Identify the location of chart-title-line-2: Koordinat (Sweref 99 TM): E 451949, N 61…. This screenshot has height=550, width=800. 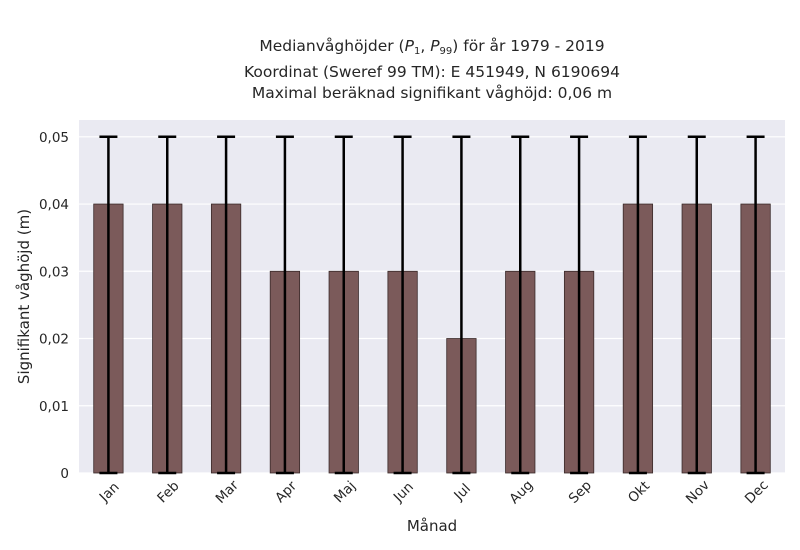
(432, 72).